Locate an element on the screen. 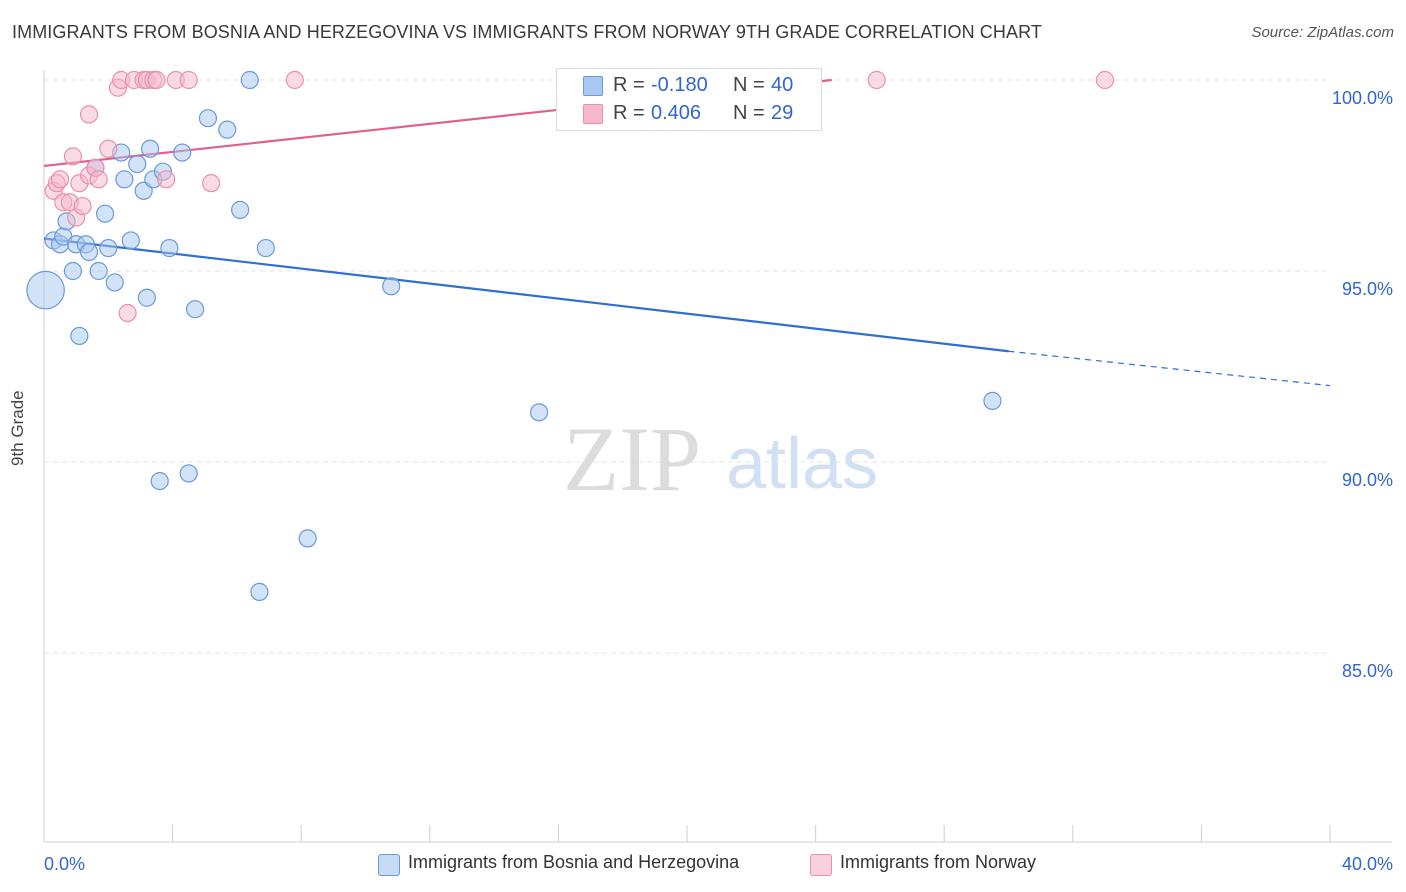  legend-label: Immigrants from Norway is located at coordinates (938, 862).